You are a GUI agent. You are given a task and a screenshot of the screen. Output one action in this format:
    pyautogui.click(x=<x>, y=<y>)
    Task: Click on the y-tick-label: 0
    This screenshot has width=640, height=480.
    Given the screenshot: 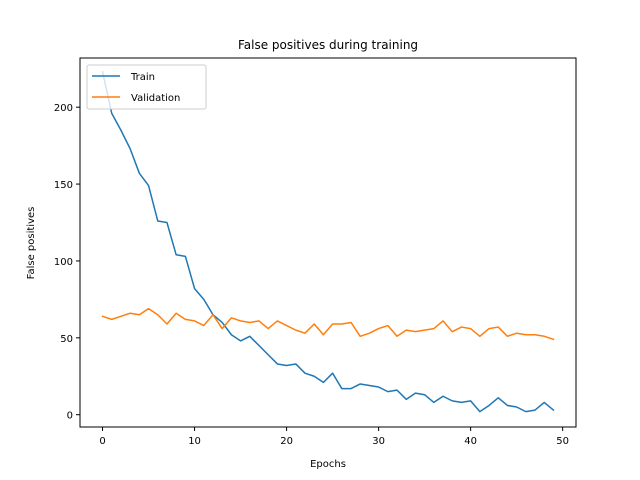 What is the action you would take?
    pyautogui.click(x=70, y=416)
    